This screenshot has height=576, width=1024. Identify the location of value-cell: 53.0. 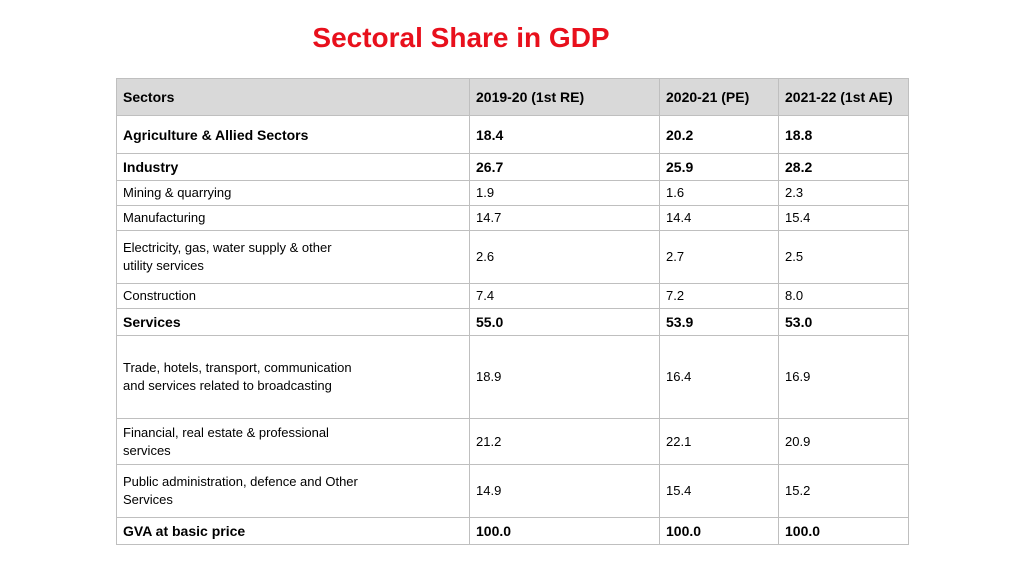
(843, 322).